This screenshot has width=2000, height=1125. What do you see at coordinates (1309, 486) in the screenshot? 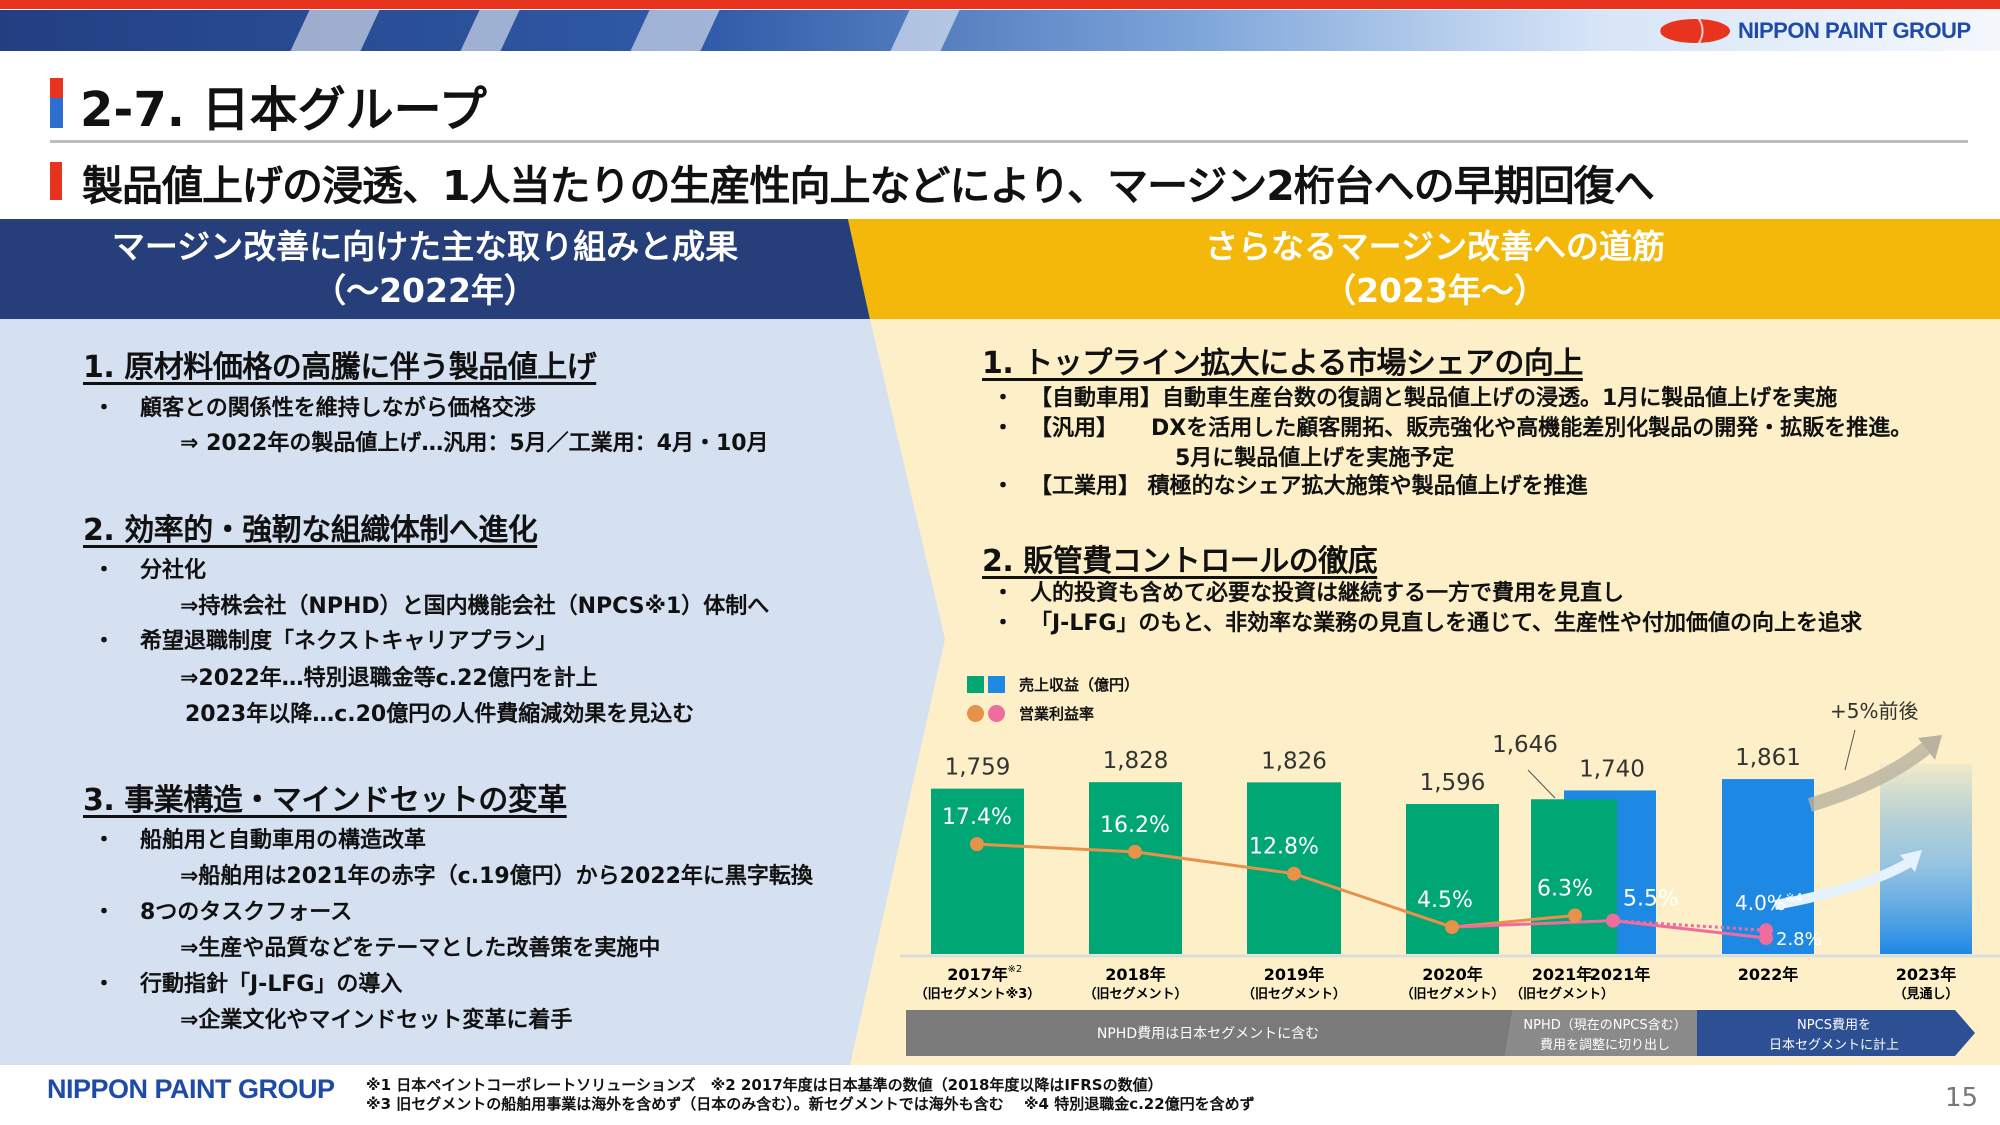
I see `list-item: 【工業用】 積極的なシェア拡大施策や製品値上げを推進` at bounding box center [1309, 486].